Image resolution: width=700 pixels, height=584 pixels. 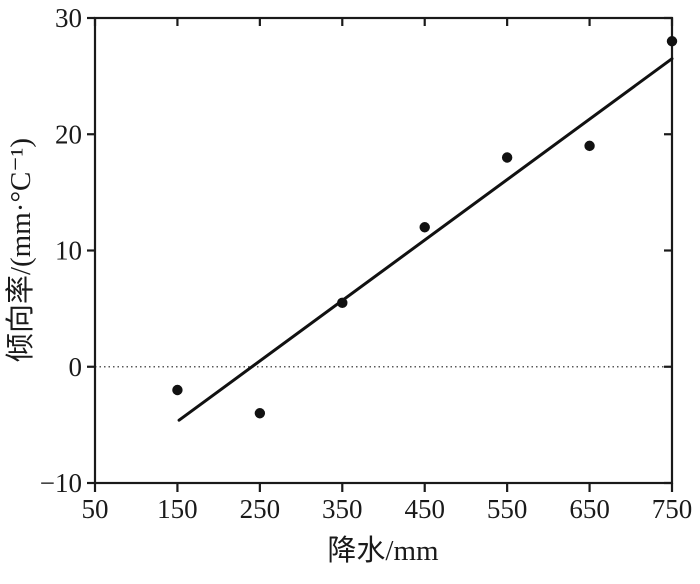 I want to click on y-tick-label: 30, so click(x=68, y=18).